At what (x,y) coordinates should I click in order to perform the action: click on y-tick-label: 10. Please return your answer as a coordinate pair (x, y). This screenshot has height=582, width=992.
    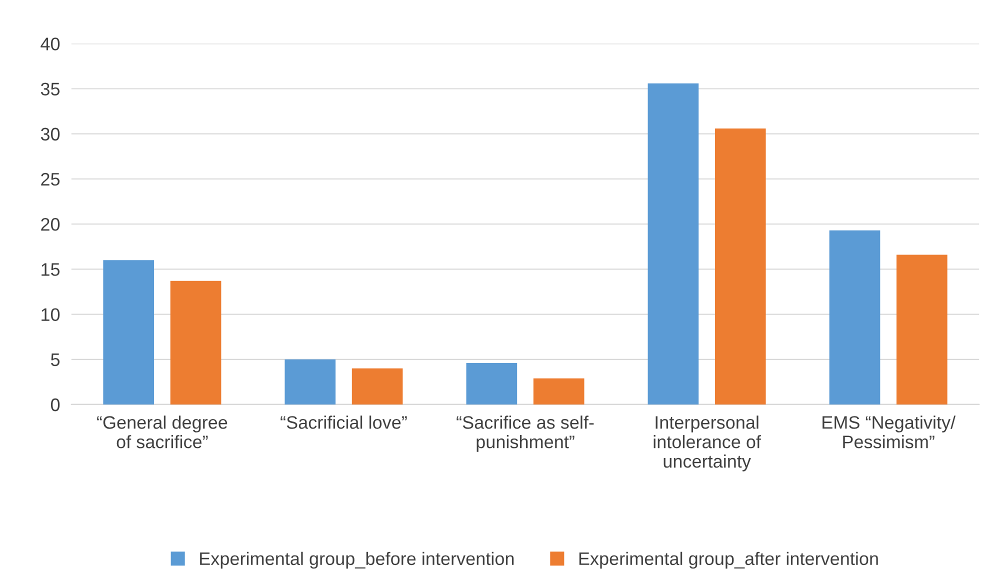
    Looking at the image, I should click on (51, 314).